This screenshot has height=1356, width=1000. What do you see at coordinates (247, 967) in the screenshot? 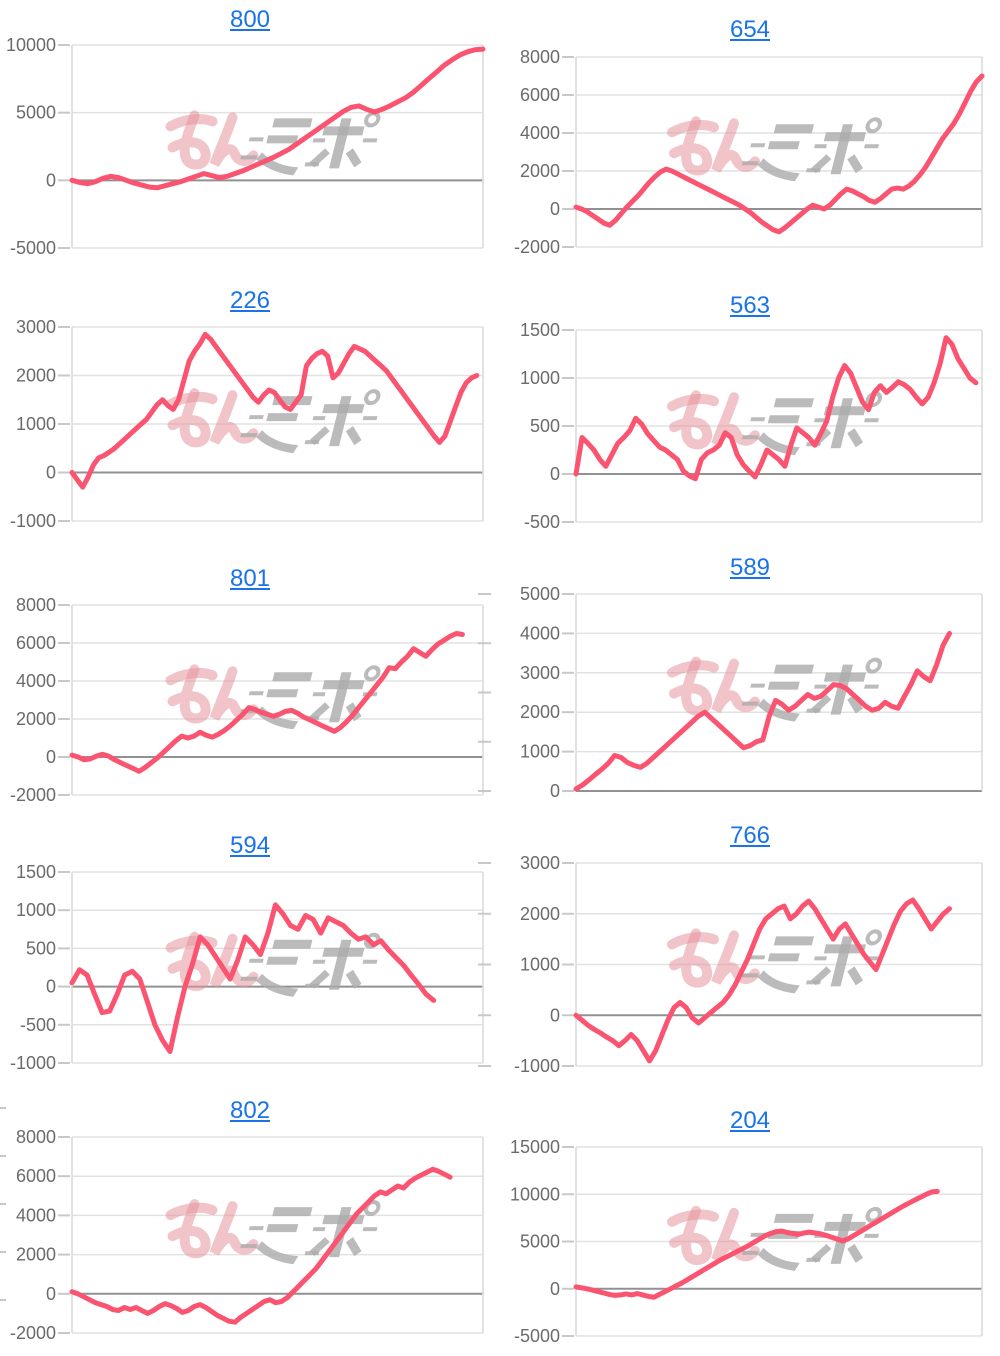
I see `chart-plot: 1500 1000 500 0 -500 -1000` at bounding box center [247, 967].